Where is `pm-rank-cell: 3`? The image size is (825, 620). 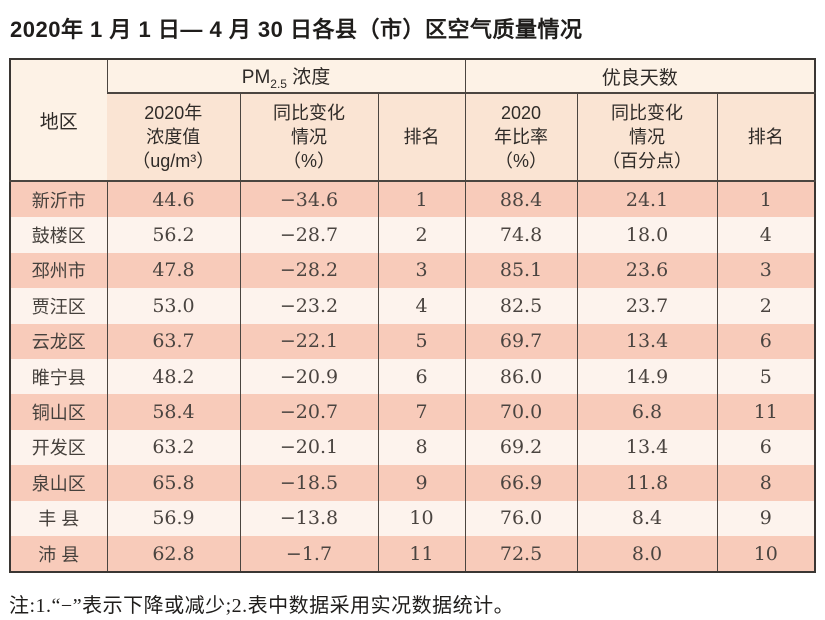 pm-rank-cell: 3 is located at coordinates (421, 270).